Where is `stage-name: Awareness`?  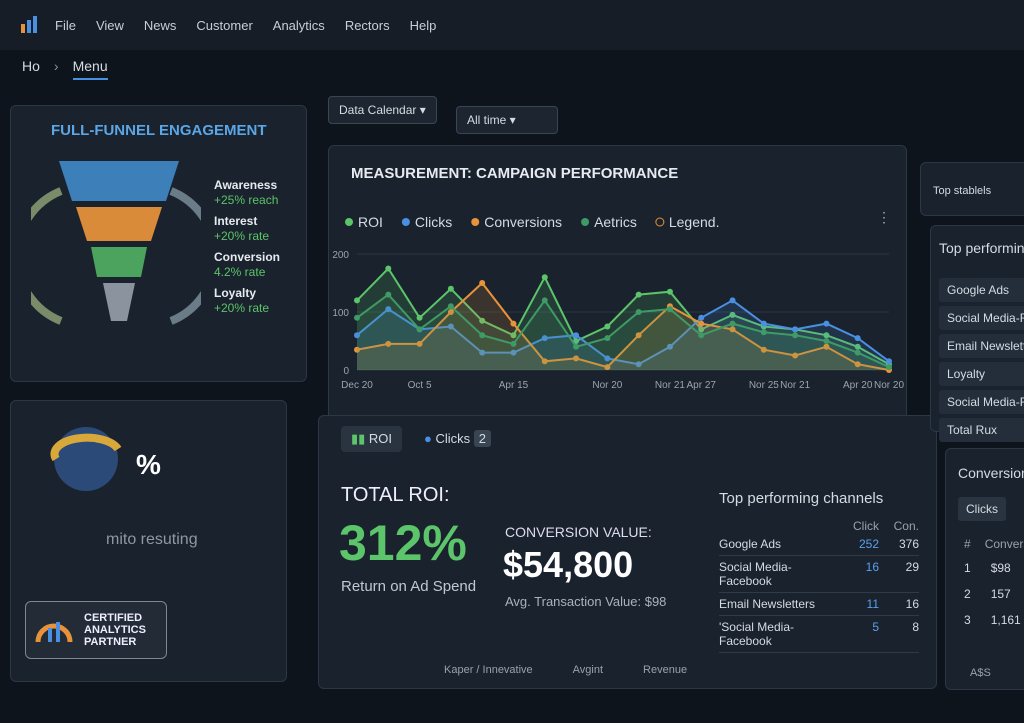
stage-name: Awareness is located at coordinates (246, 185).